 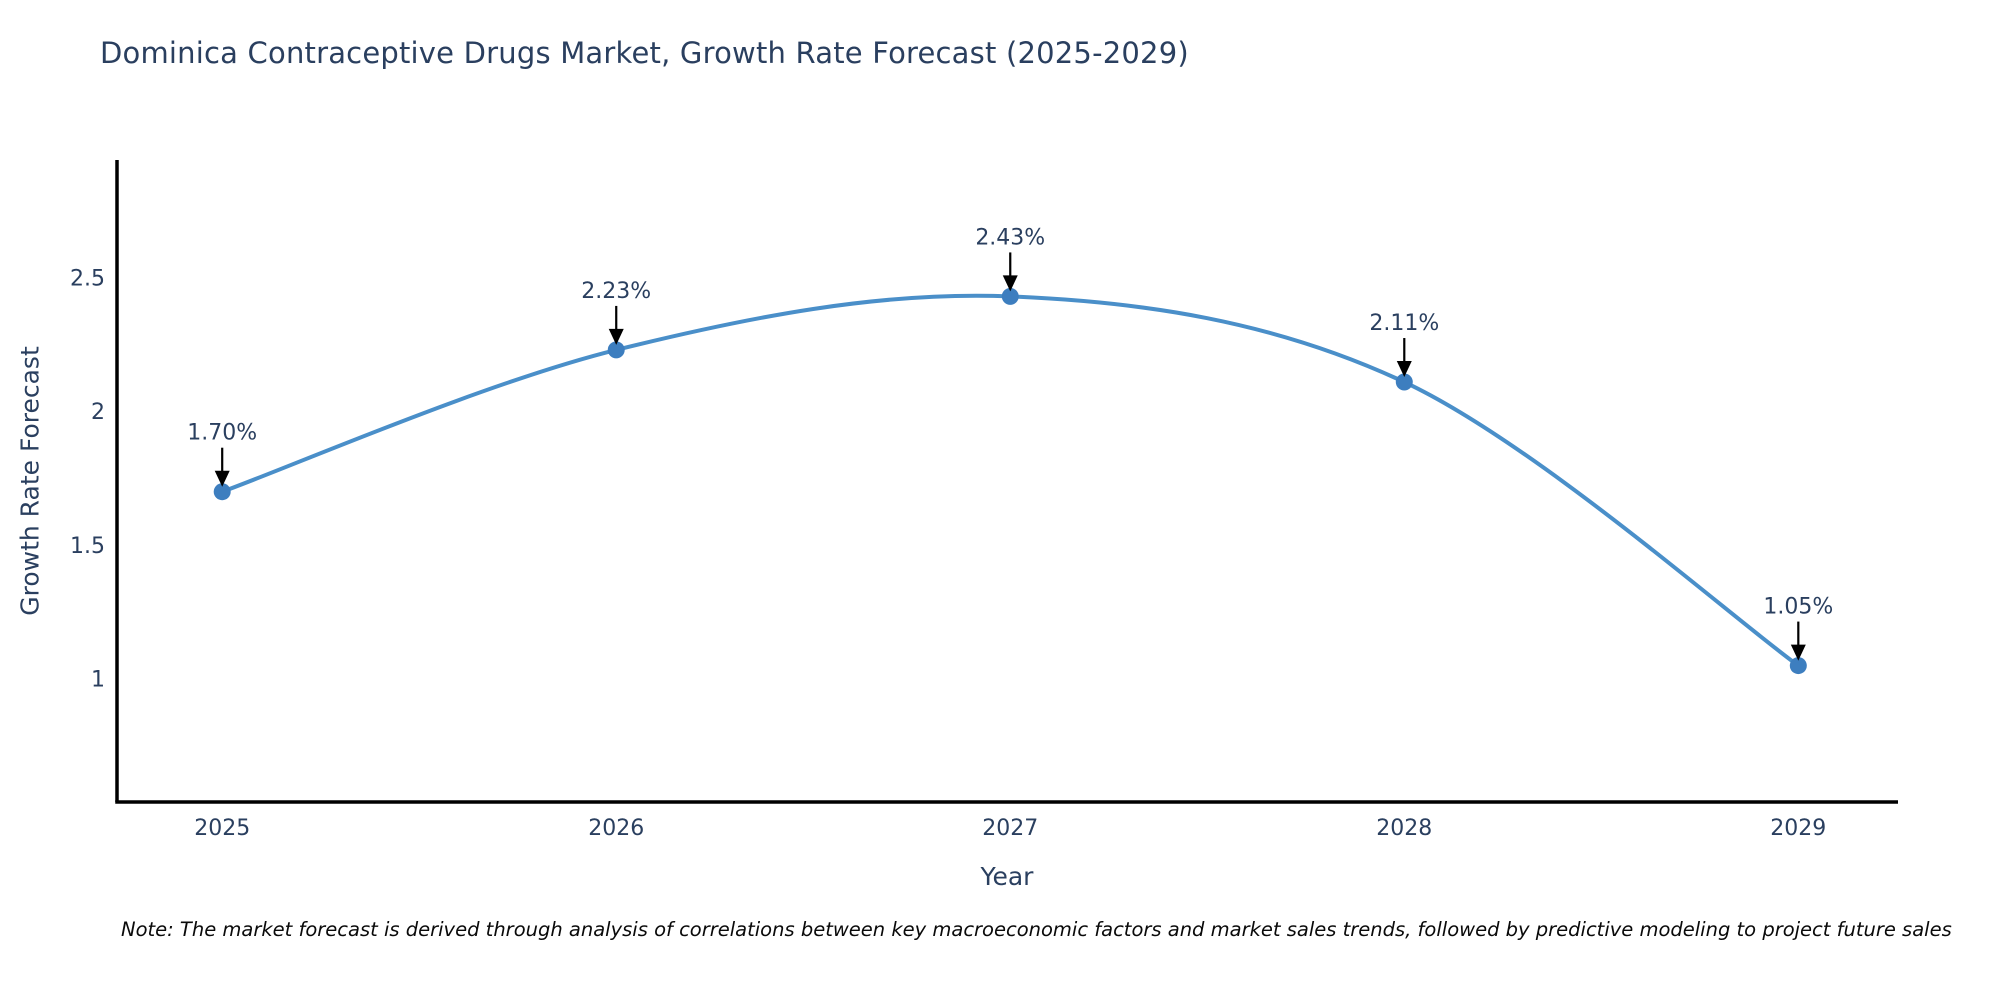 I want to click on y-tick-label: 2, so click(x=98, y=412).